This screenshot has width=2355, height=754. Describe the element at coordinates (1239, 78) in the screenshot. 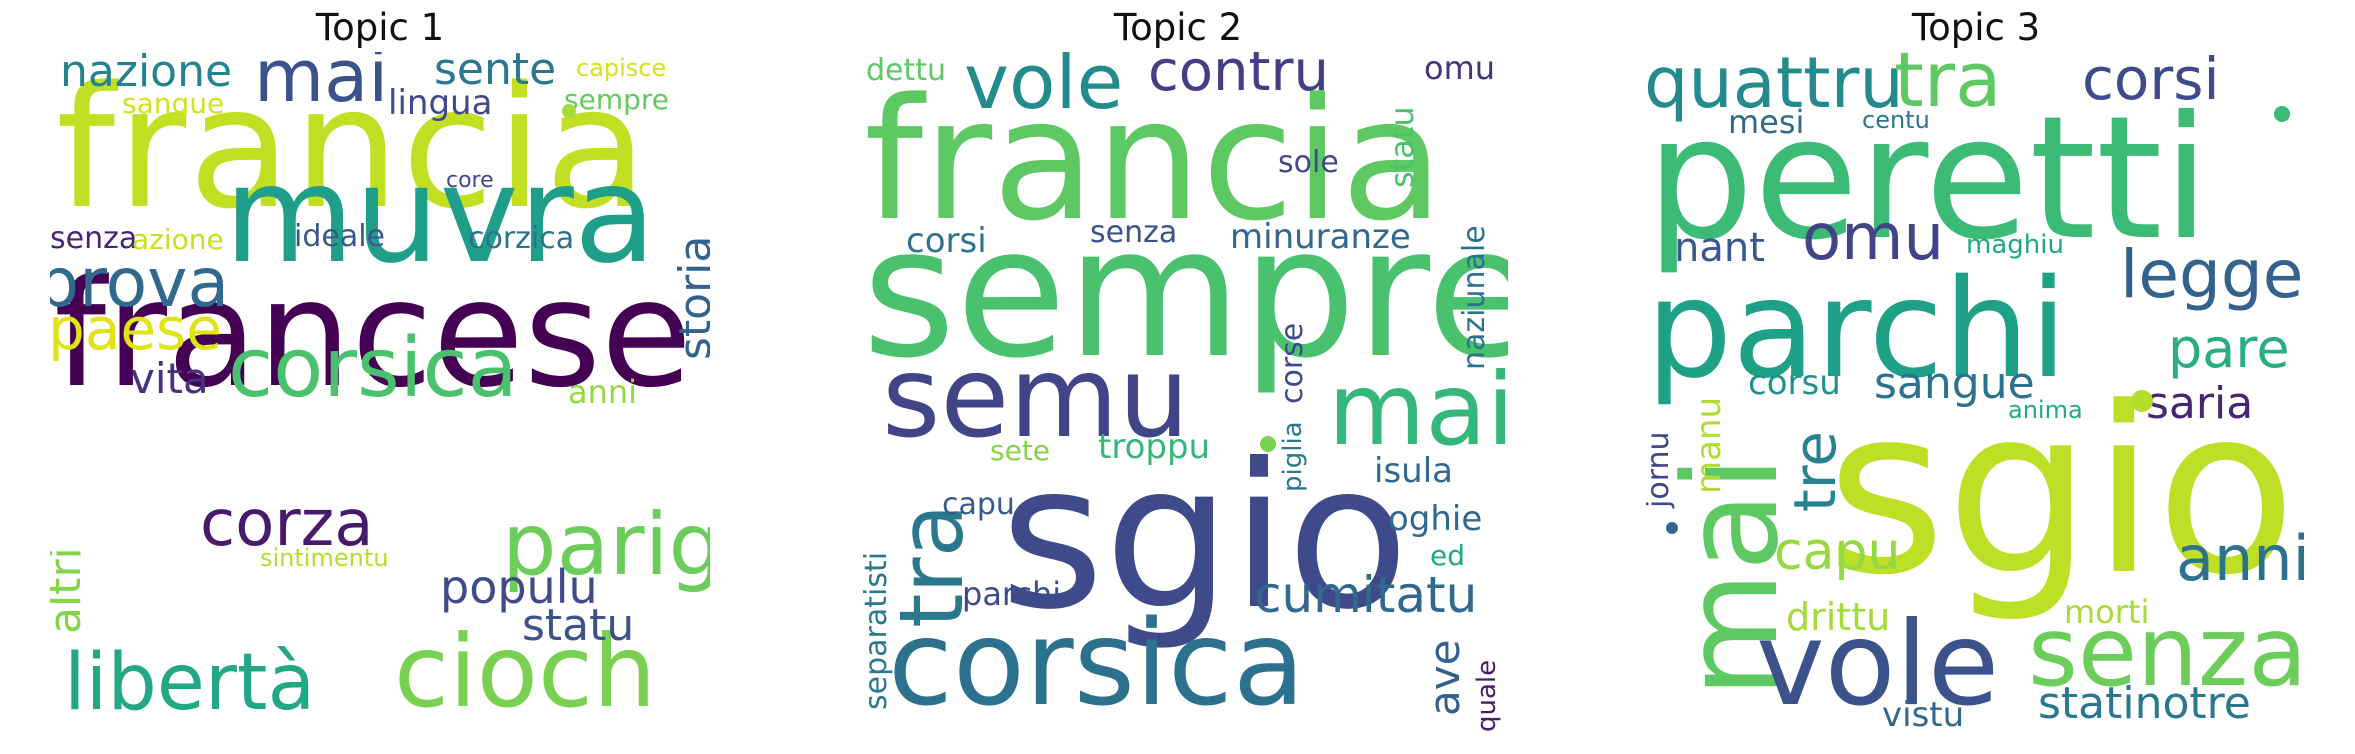

I see `word: contru` at that location.